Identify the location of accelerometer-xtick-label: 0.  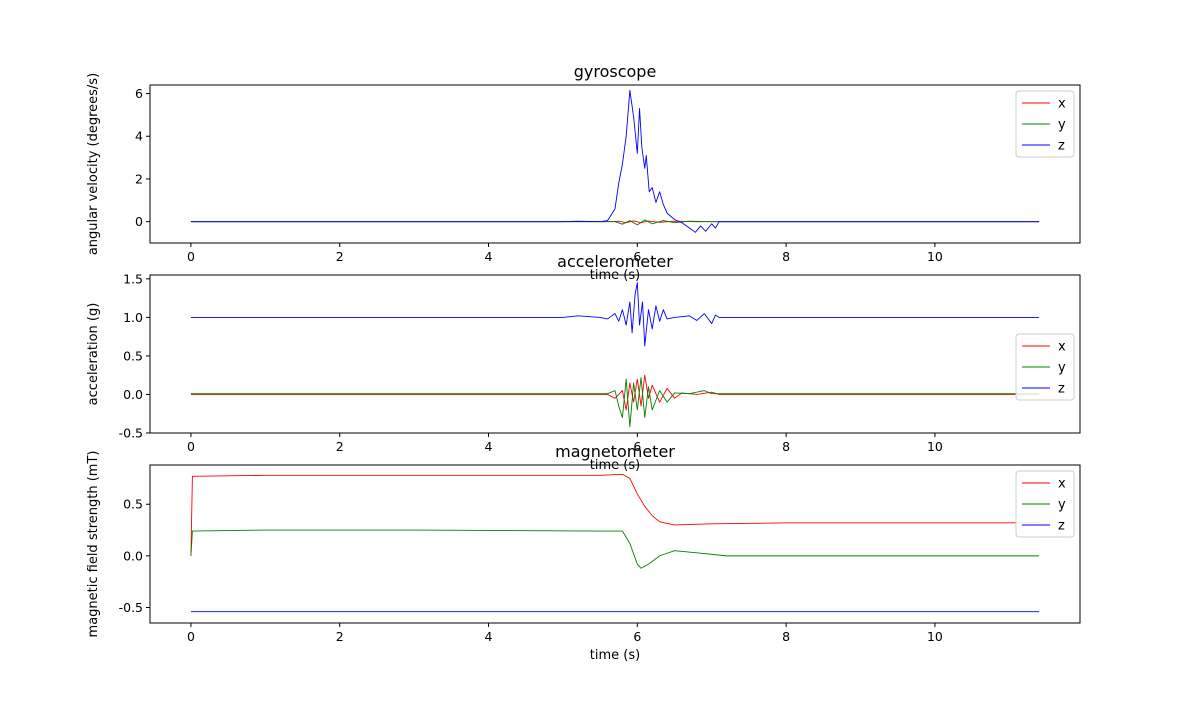
(191, 446).